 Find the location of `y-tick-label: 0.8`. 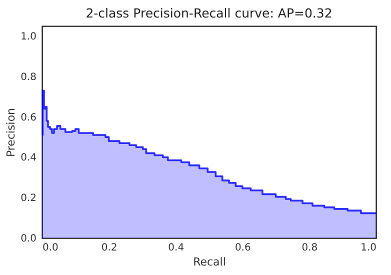

y-tick-label: 0.8 is located at coordinates (28, 77).